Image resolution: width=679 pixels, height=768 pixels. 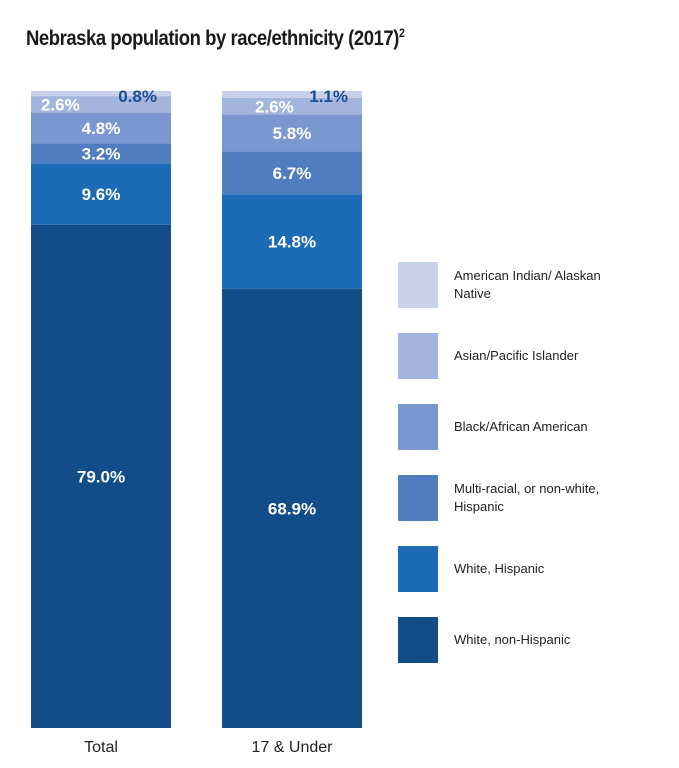 I want to click on category-label-17-under: 17 & Under, so click(x=293, y=747).